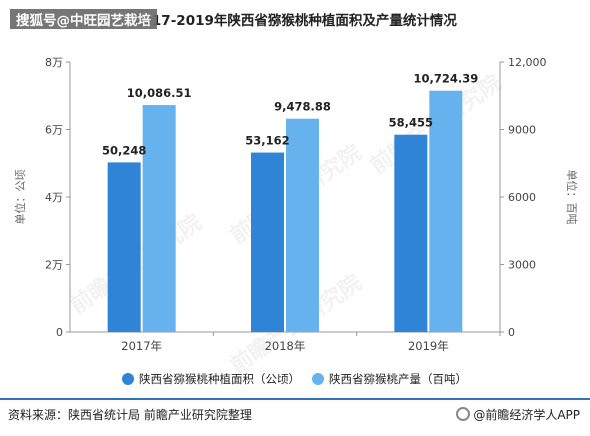 The image size is (590, 436). I want to click on credit-note: @前瞻经济学人APP, so click(518, 414).